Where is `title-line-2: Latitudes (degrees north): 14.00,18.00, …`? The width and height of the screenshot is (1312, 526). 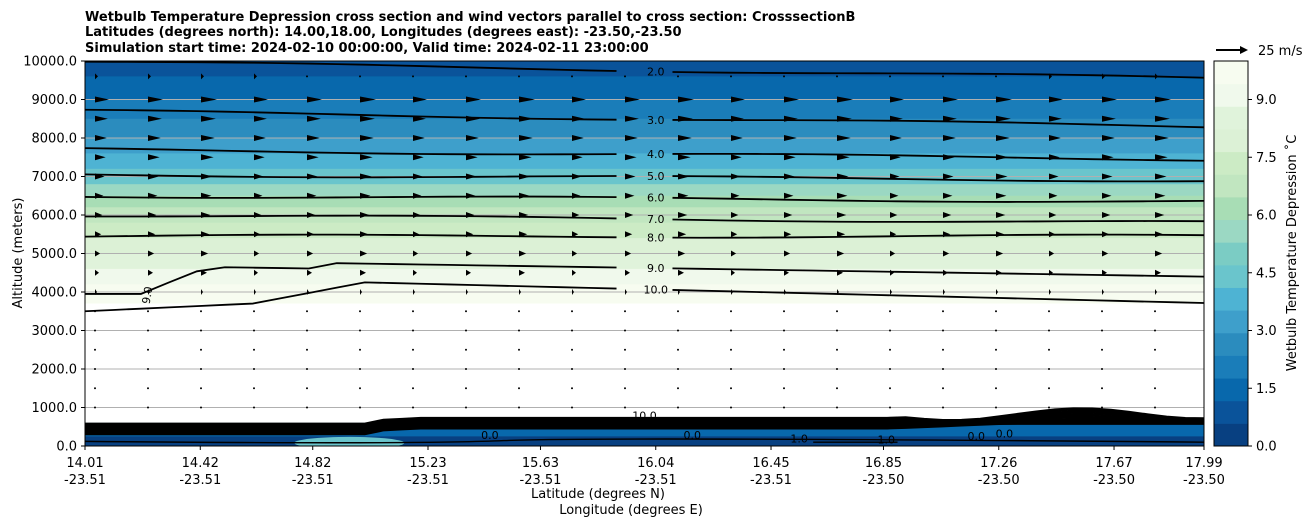 title-line-2: Latitudes (degrees north): 14.00,18.00, … is located at coordinates (383, 32).